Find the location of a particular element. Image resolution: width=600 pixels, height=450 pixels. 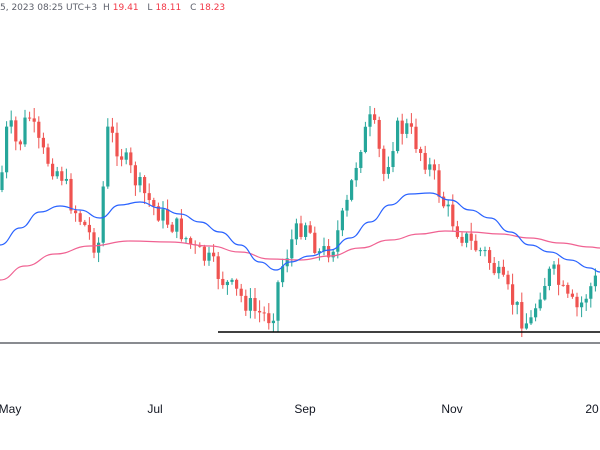

time-tick-label: Sep is located at coordinates (305, 409).